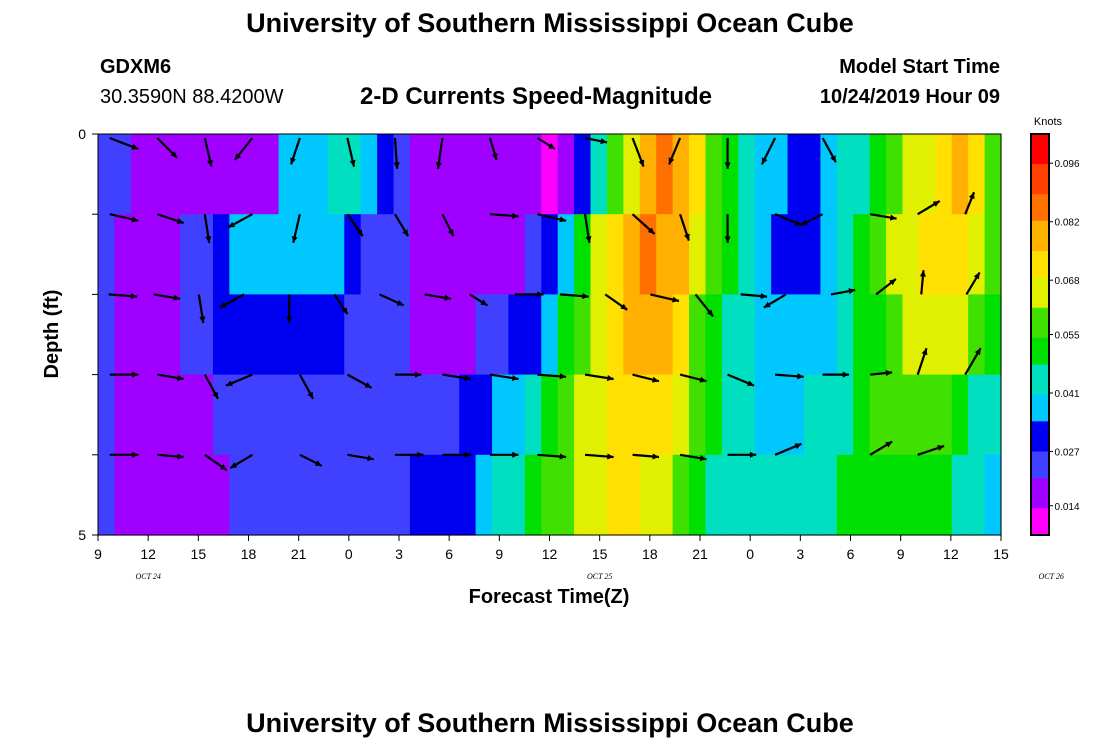  Describe the element at coordinates (549, 597) in the screenshot. I see `x-axis-title: Forecast Time(Z)` at that location.